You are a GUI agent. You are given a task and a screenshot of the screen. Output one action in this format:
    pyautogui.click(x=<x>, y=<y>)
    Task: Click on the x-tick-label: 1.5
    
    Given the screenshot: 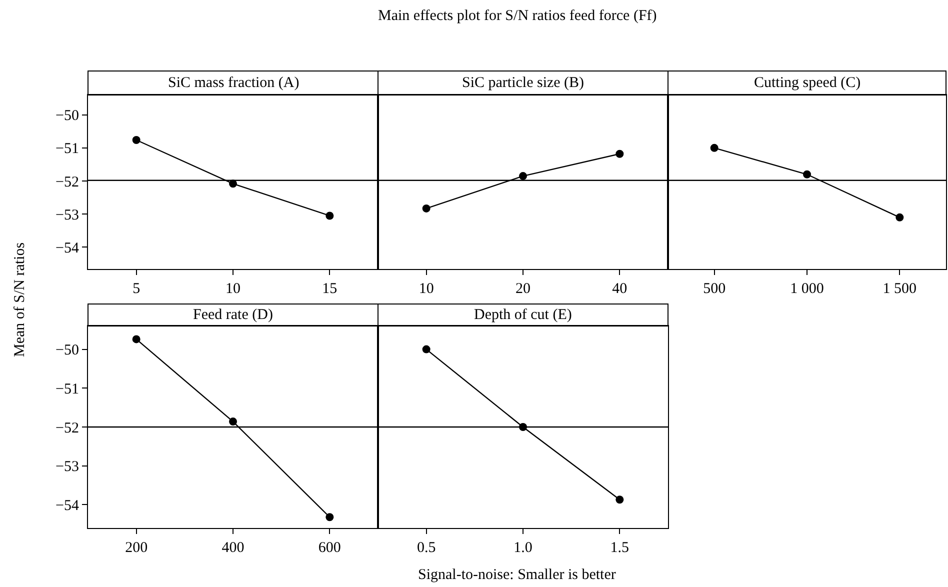 What is the action you would take?
    pyautogui.click(x=620, y=548)
    